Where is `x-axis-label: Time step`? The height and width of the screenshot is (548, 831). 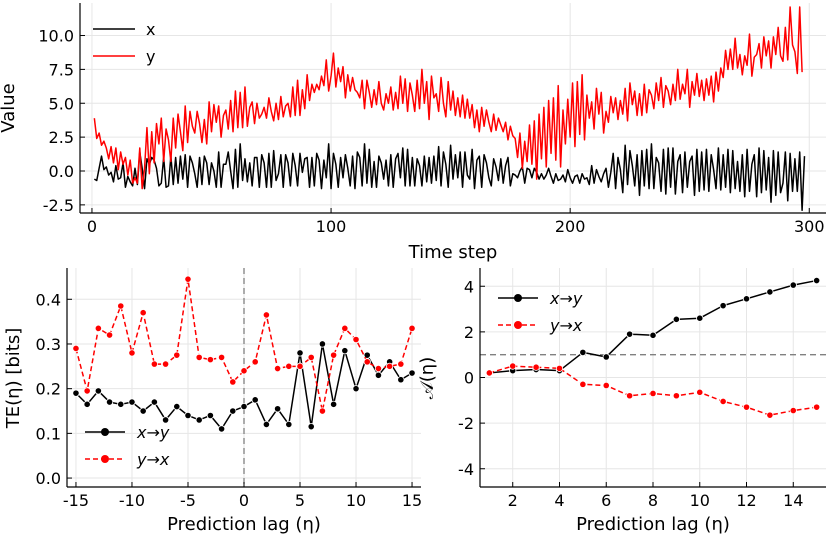 x-axis-label: Time step is located at coordinates (453, 252).